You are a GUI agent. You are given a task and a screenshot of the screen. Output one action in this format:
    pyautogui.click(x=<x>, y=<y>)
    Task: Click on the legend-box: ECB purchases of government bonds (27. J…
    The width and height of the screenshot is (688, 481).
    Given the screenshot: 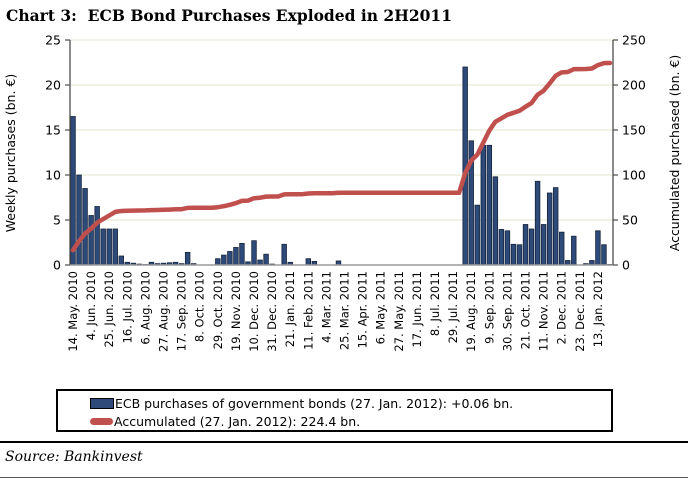 What is the action you would take?
    pyautogui.click(x=334, y=410)
    